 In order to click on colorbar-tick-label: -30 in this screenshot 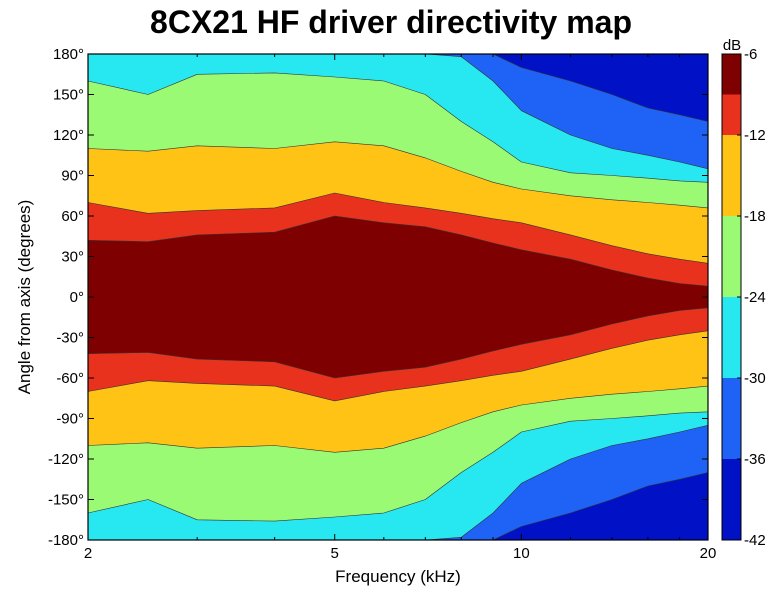, I will do `click(755, 378)`.